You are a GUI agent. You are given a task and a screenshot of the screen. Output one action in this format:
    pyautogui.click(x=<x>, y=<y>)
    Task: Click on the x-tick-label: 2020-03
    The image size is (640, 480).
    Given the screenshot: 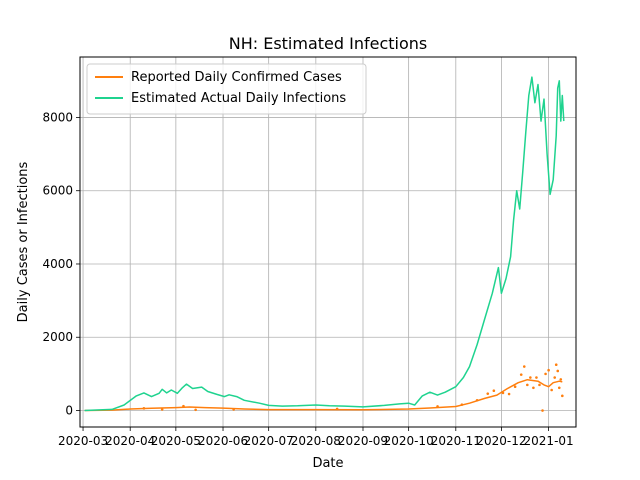 What is the action you would take?
    pyautogui.click(x=83, y=441)
    